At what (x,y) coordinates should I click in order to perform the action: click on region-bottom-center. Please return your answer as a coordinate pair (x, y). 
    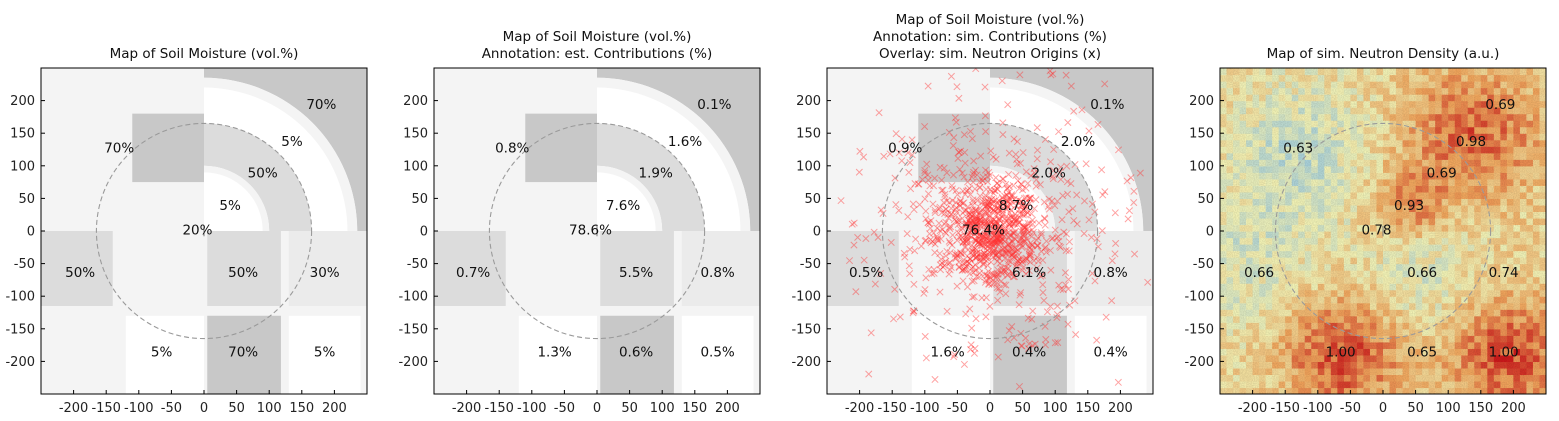
    Looking at the image, I should click on (244, 354).